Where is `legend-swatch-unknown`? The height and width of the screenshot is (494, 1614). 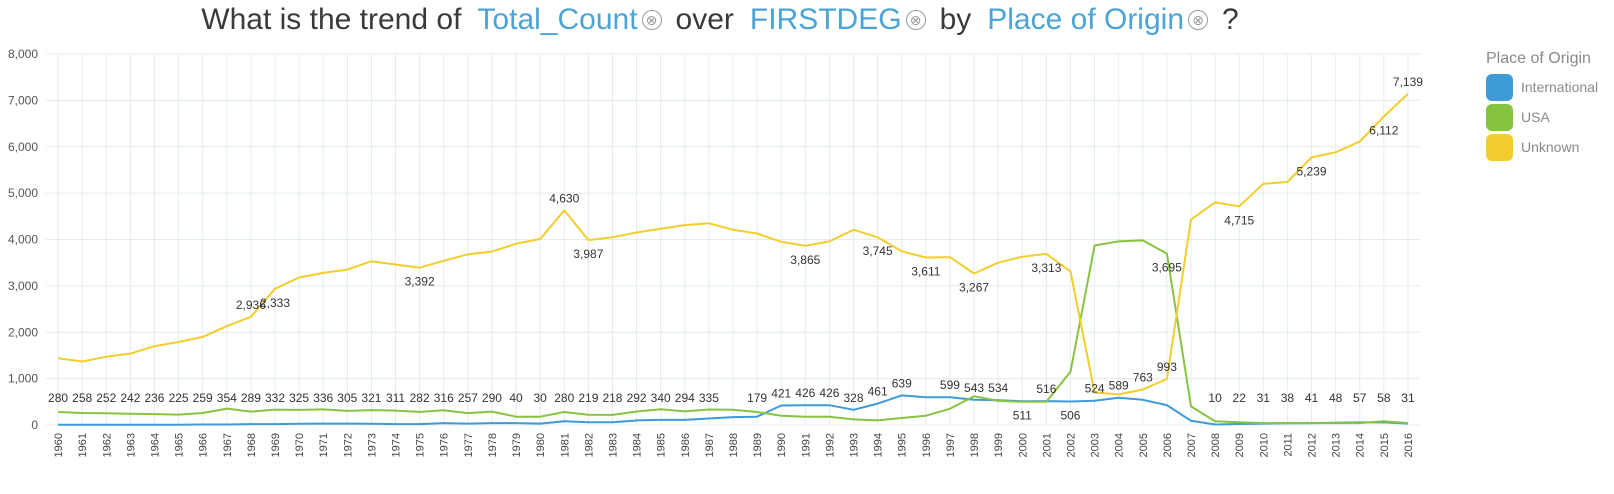 legend-swatch-unknown is located at coordinates (1499, 147).